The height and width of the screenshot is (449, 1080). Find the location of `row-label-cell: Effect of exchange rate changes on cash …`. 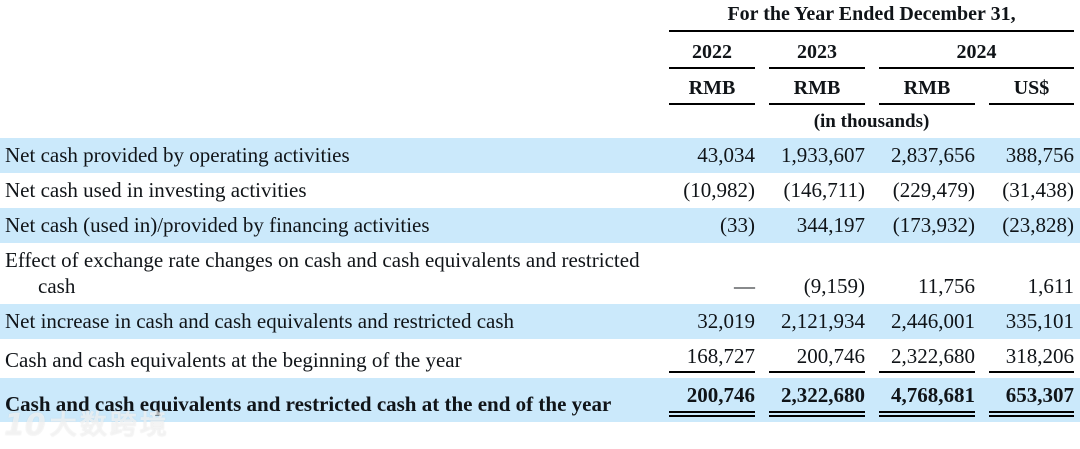

row-label-cell: Effect of exchange rate changes on cash … is located at coordinates (327, 273).